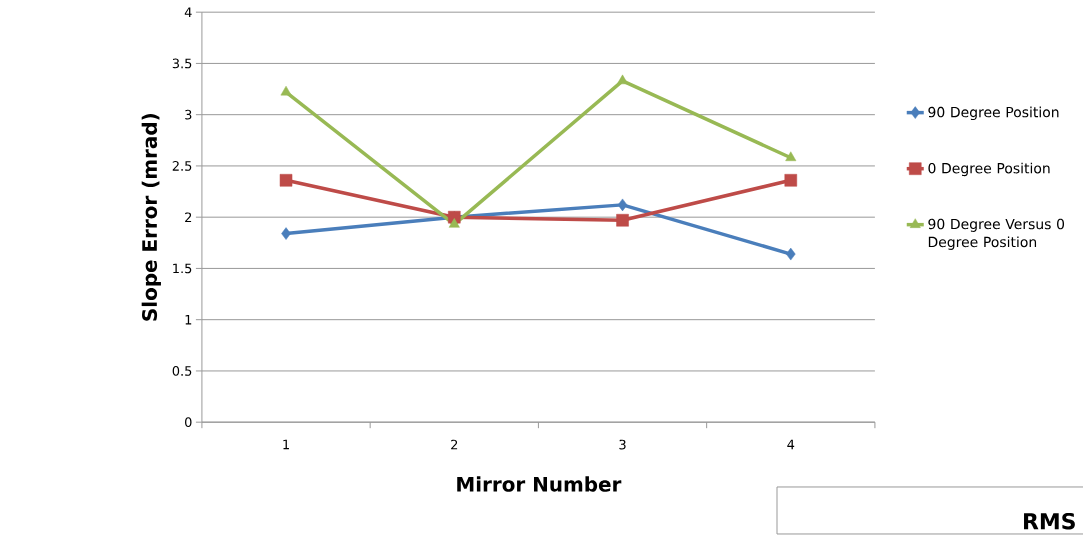  Describe the element at coordinates (454, 444) in the screenshot. I see `x-tick-label: 2` at that location.